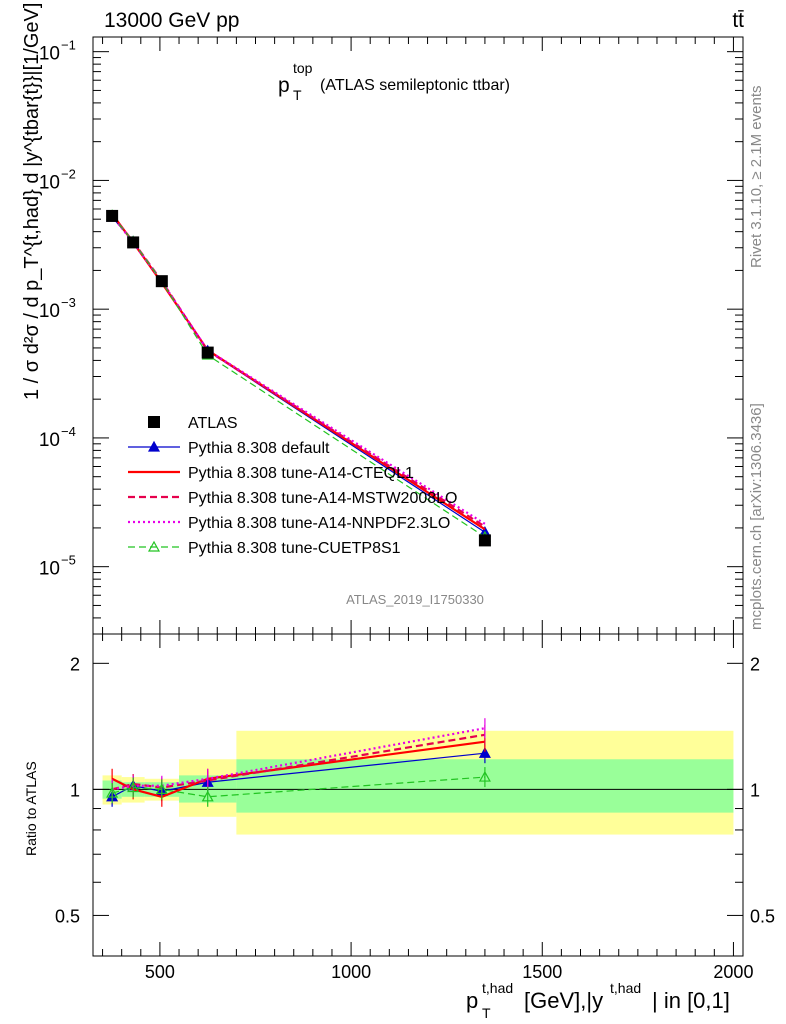  I want to click on xlabel-mid: [GeV],|y, so click(563, 1000).